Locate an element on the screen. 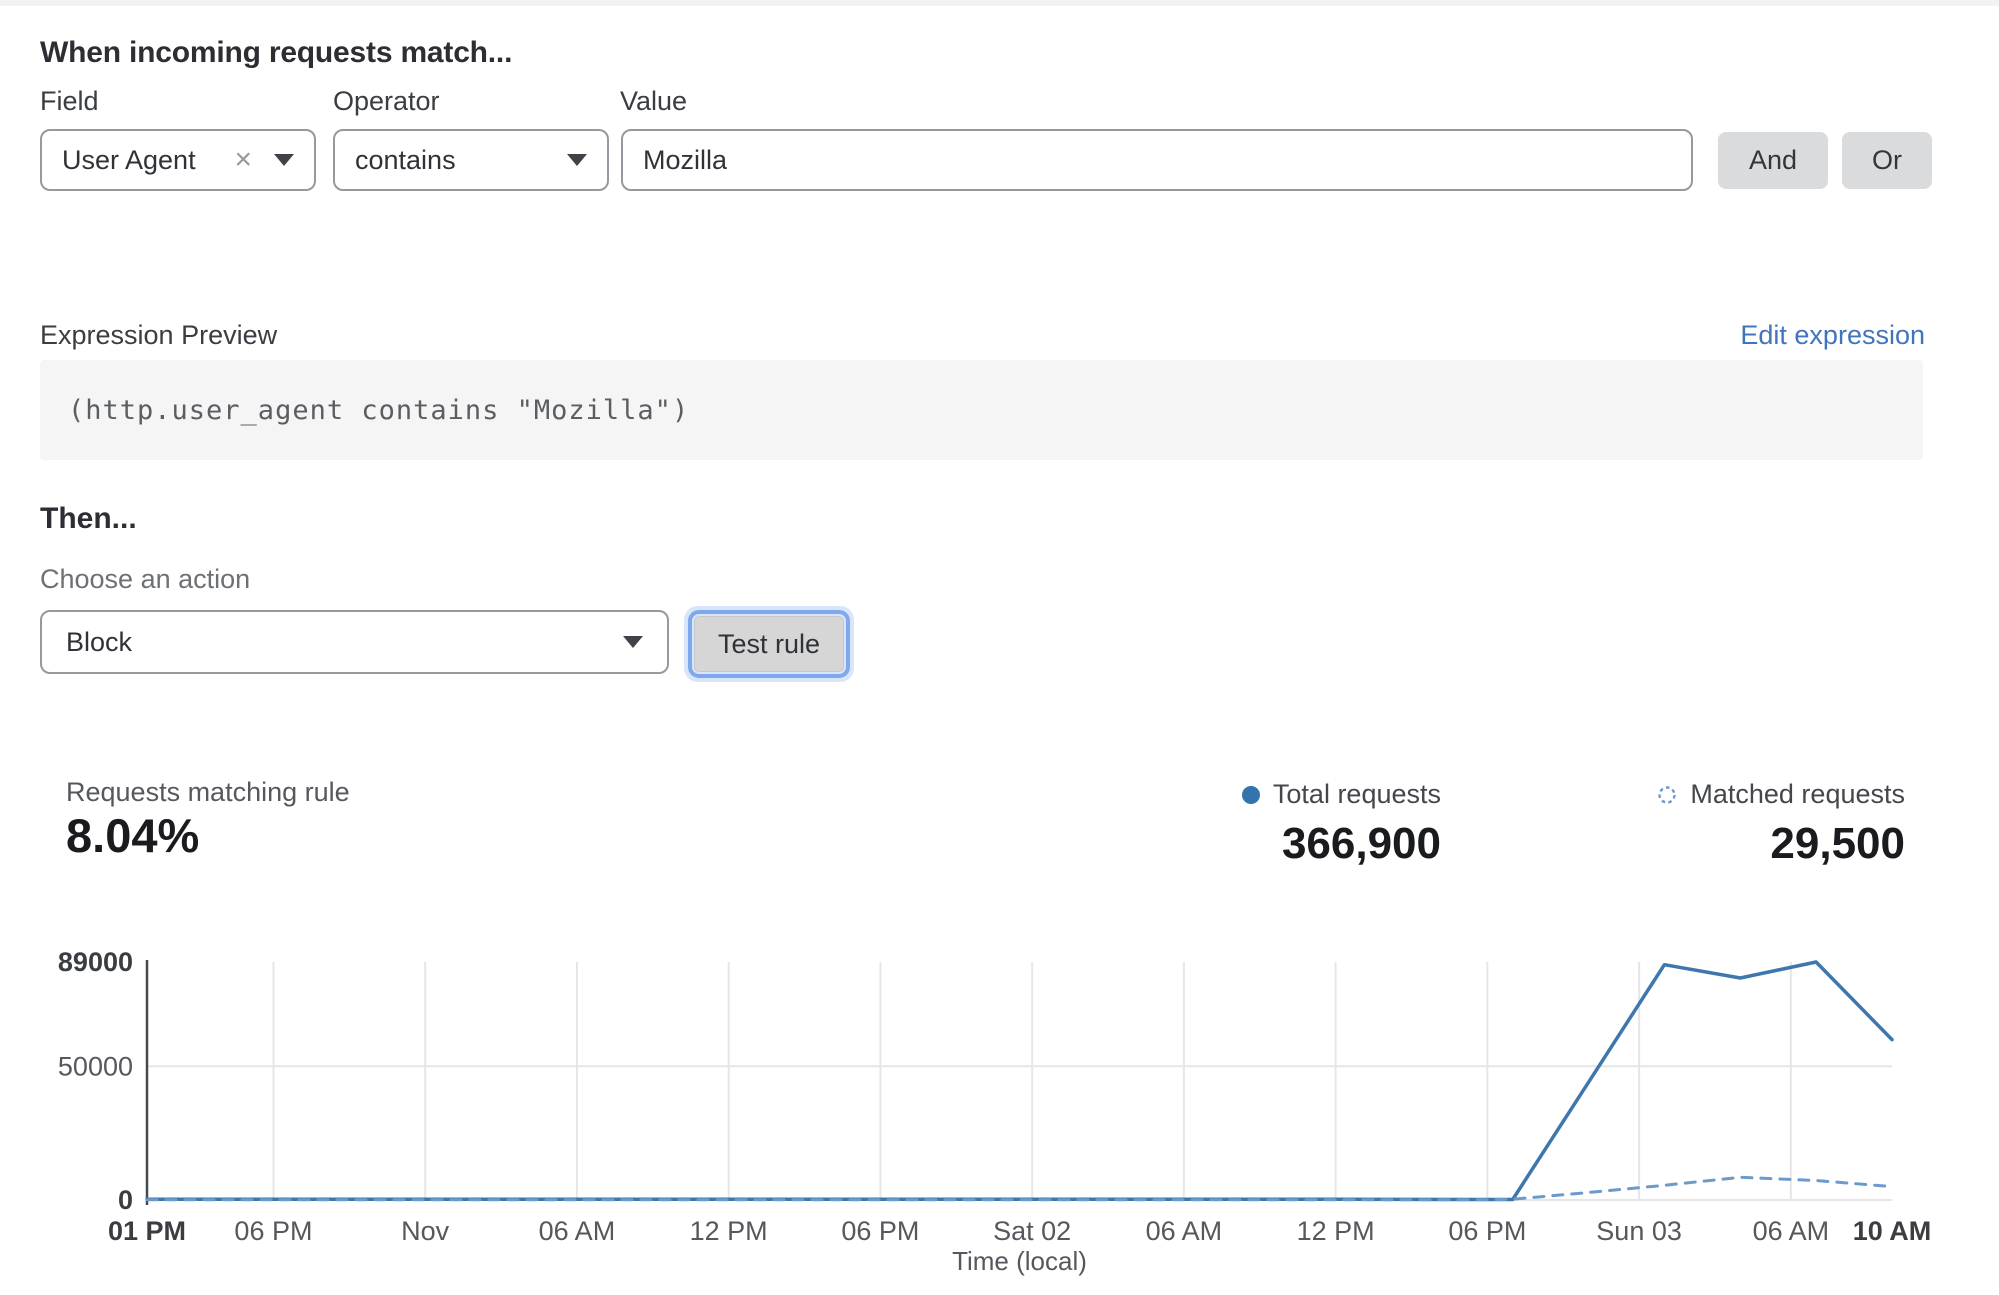 The image size is (1999, 1295). chart-x-tick-label: 01 PM is located at coordinates (147, 1231).